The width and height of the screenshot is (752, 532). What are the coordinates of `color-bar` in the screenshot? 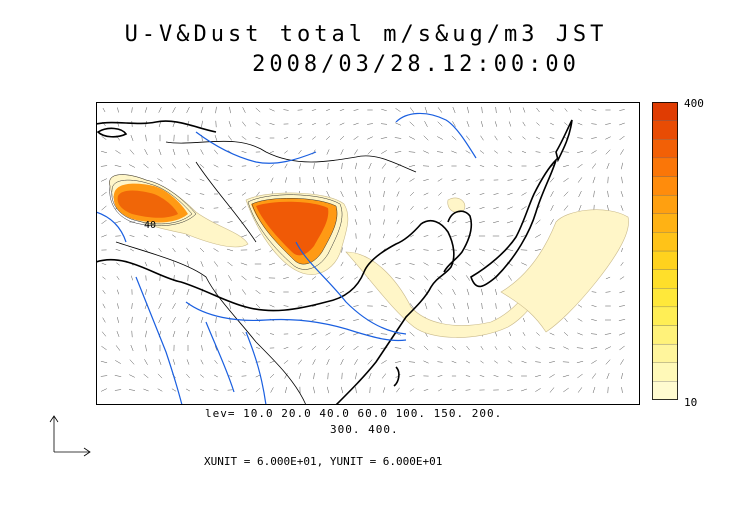 It's located at (665, 251).